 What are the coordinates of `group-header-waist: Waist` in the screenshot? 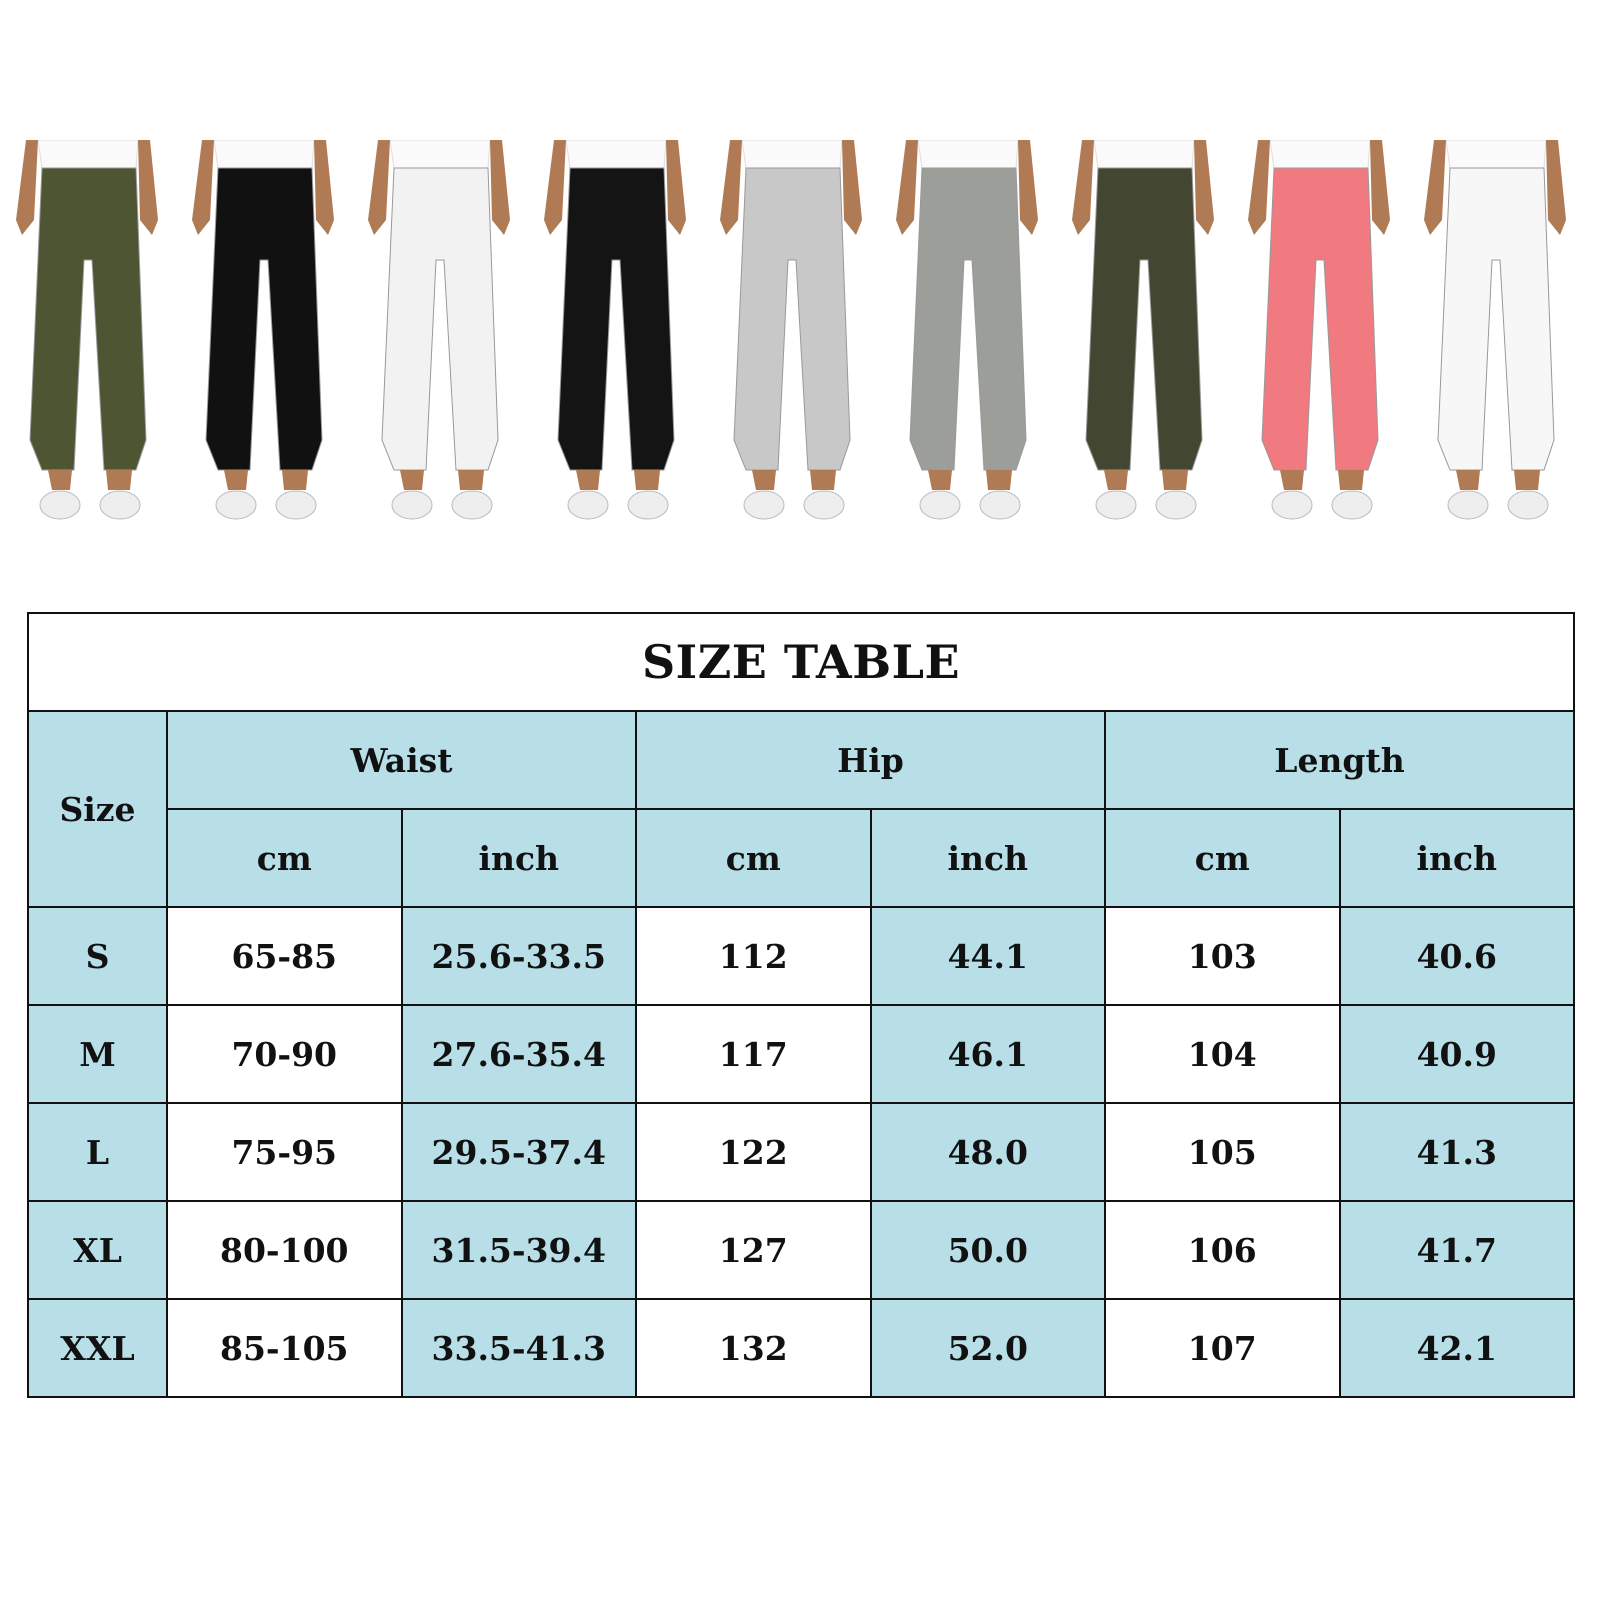 It's located at (401, 760).